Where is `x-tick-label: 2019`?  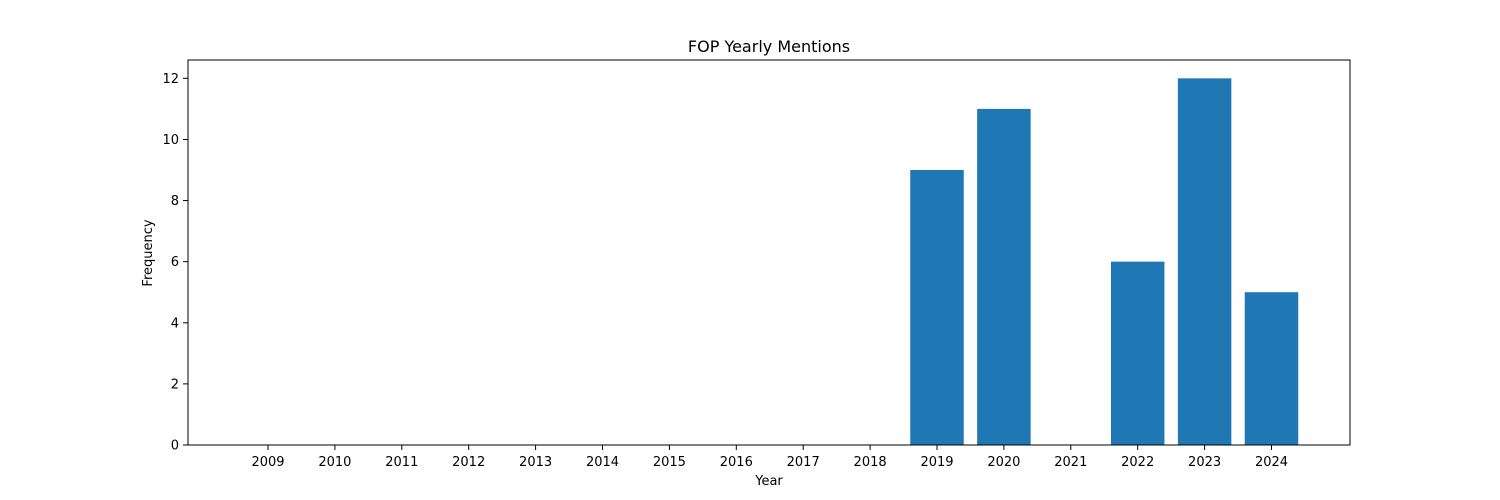
x-tick-label: 2019 is located at coordinates (936, 462).